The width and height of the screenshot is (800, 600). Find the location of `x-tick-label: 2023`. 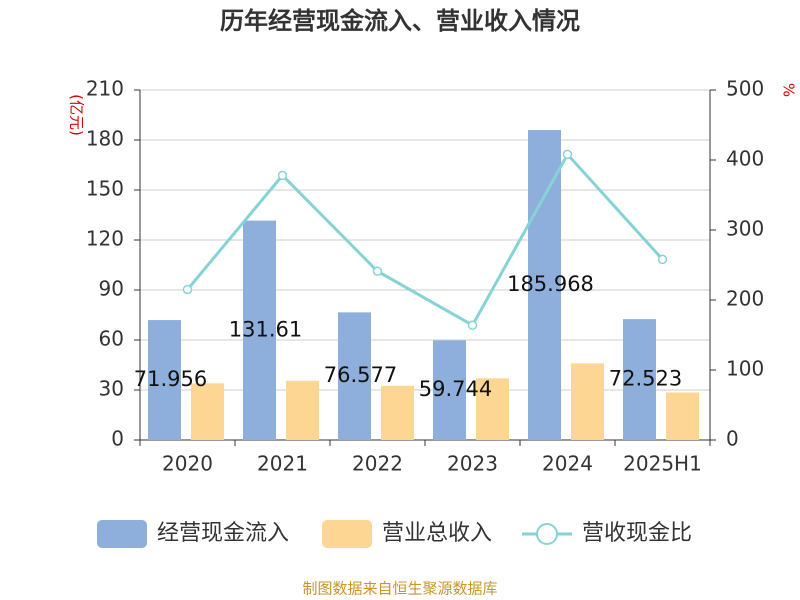

x-tick-label: 2023 is located at coordinates (472, 464).